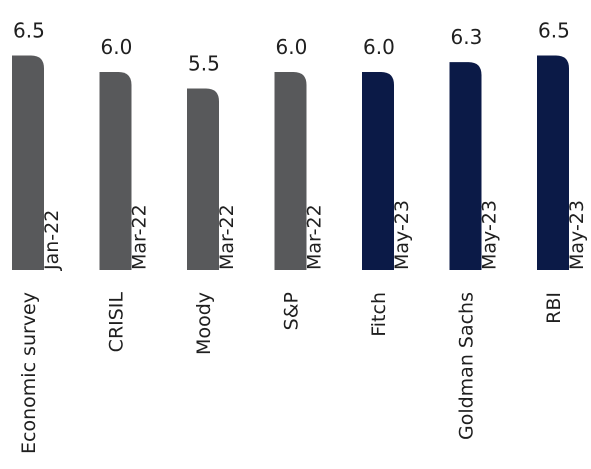  What do you see at coordinates (204, 323) in the screenshot?
I see `category-label-moody: Moody` at bounding box center [204, 323].